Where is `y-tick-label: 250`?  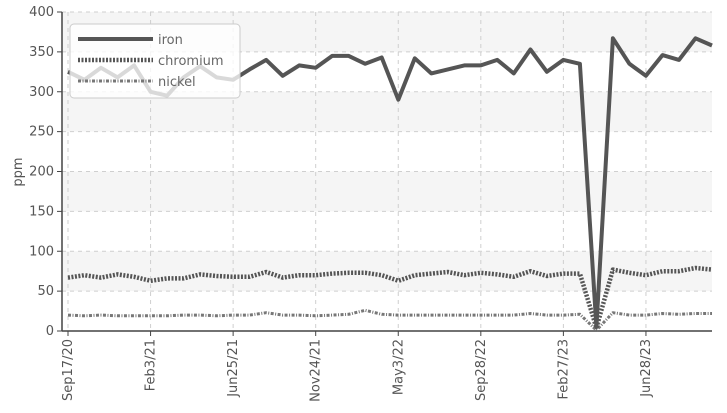 y-tick-label: 250 is located at coordinates (41, 132).